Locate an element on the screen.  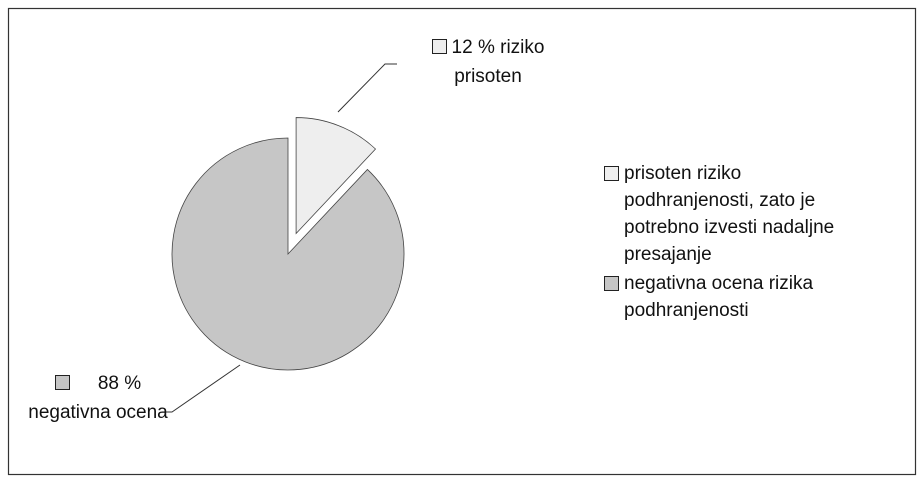
data-label: 88 % negativna ocena is located at coordinates (98, 398).